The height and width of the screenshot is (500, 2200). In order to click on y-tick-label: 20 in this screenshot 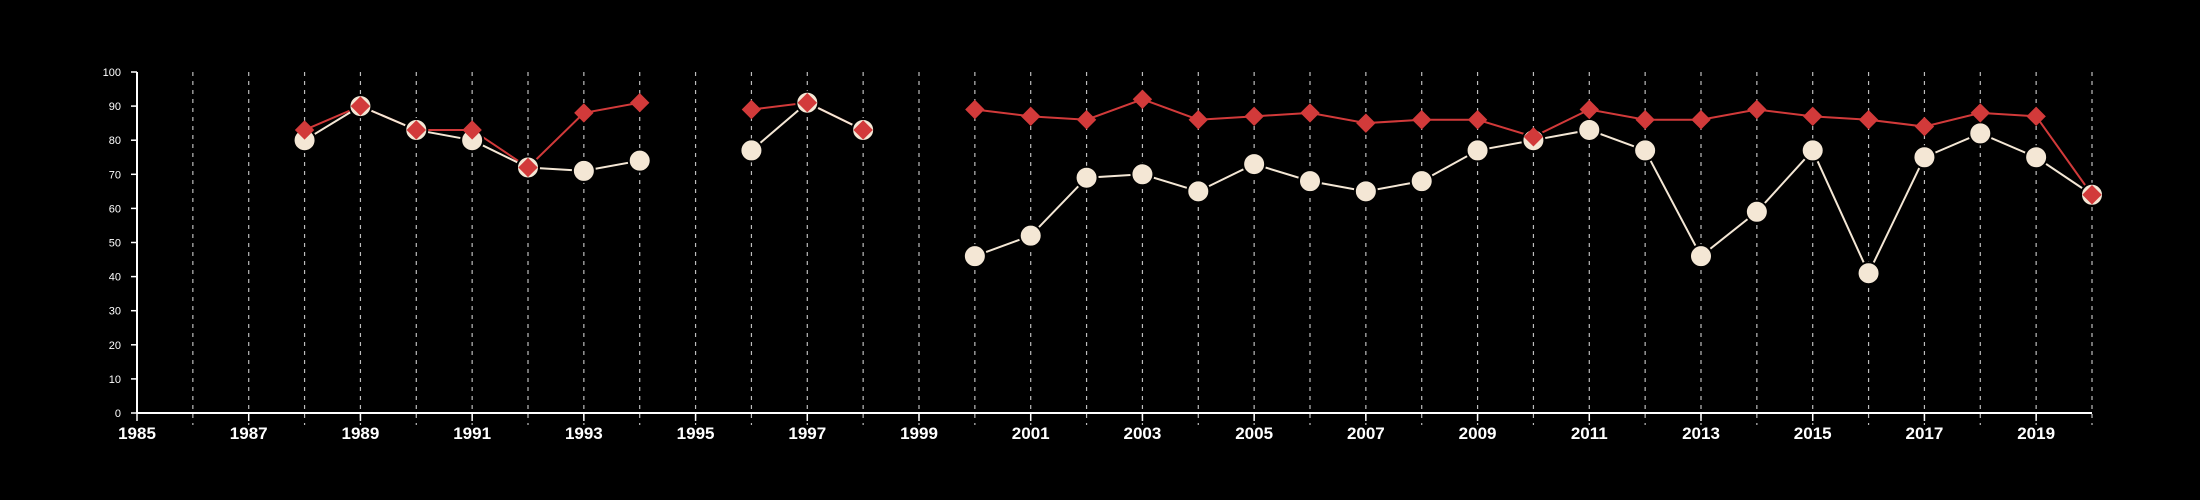, I will do `click(115, 346)`.